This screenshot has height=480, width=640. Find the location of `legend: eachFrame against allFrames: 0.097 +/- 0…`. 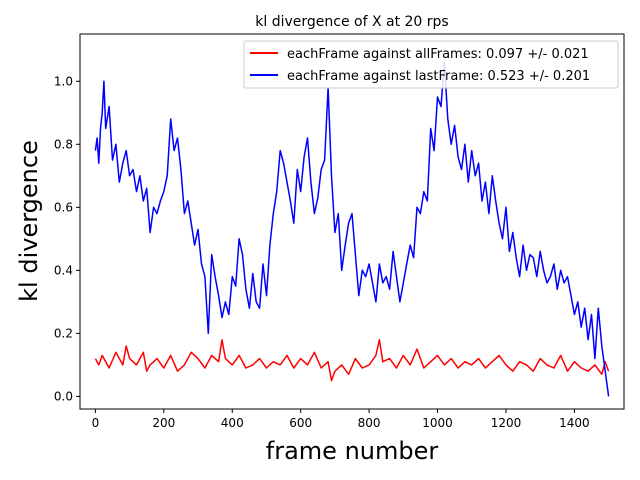

legend: eachFrame against allFrames: 0.097 +/- 0… is located at coordinates (431, 64).